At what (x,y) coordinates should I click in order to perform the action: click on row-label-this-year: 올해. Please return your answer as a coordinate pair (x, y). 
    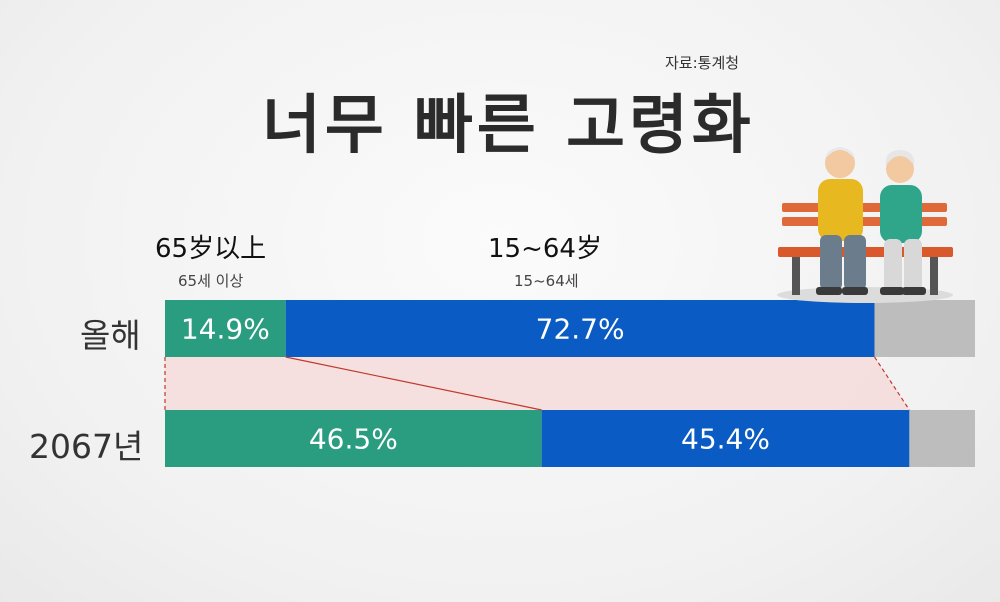
    Looking at the image, I should click on (110, 335).